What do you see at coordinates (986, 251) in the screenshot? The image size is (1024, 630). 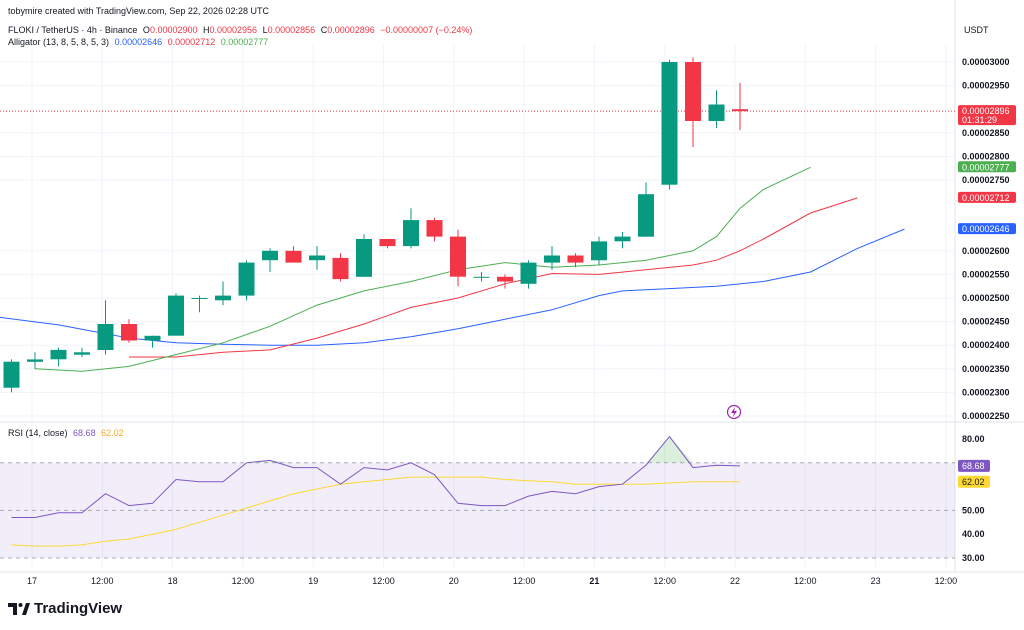 I see `price-tick-label: 0.00002600` at bounding box center [986, 251].